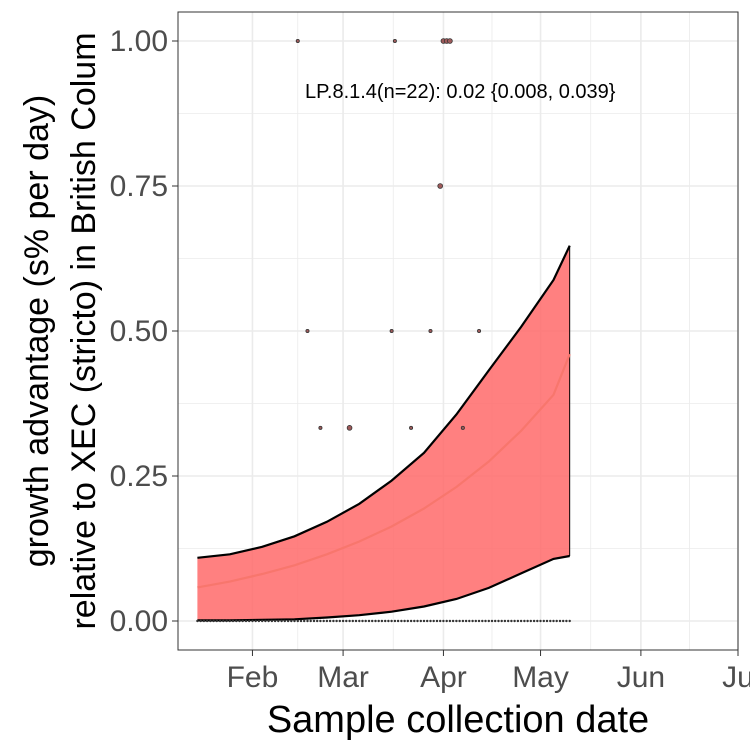  Describe the element at coordinates (343, 677) in the screenshot. I see `x-tick-label: Mar` at that location.